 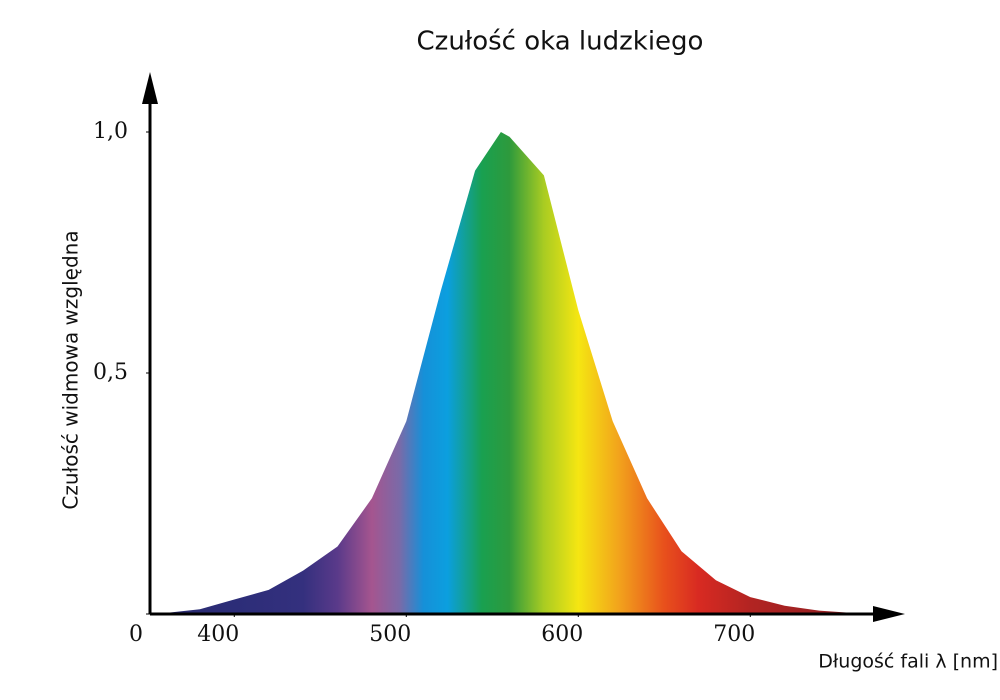 What do you see at coordinates (71, 369) in the screenshot?
I see `y-axis-label: Czułość widmowa względna` at bounding box center [71, 369].